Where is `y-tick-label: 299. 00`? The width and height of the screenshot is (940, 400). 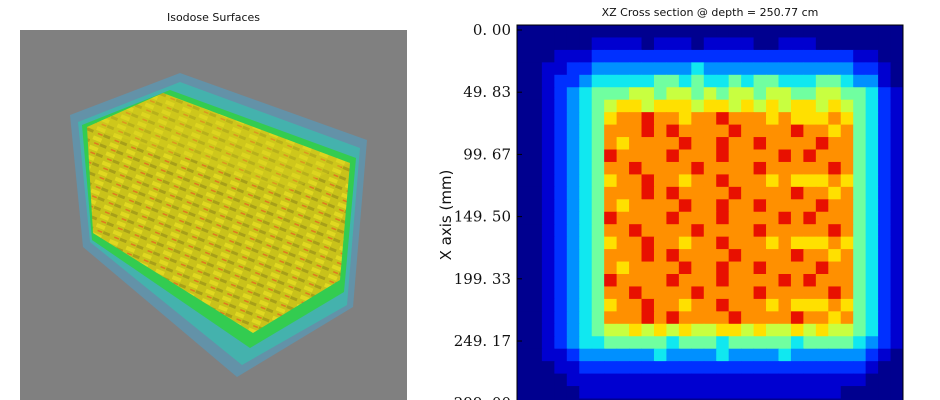 y-tick-label: 299. 00 is located at coordinates (482, 397).